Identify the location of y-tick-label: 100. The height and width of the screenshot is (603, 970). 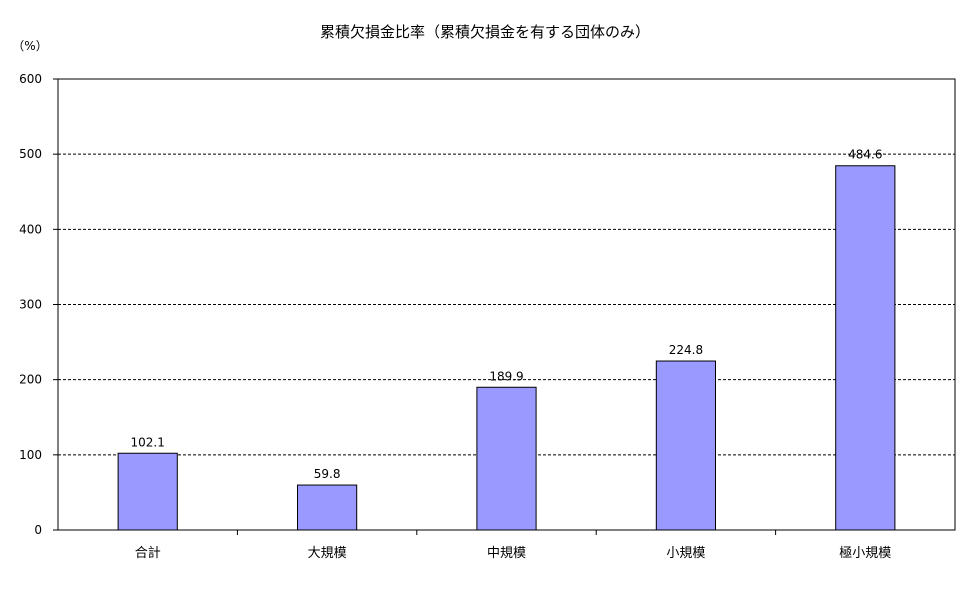
(30, 455).